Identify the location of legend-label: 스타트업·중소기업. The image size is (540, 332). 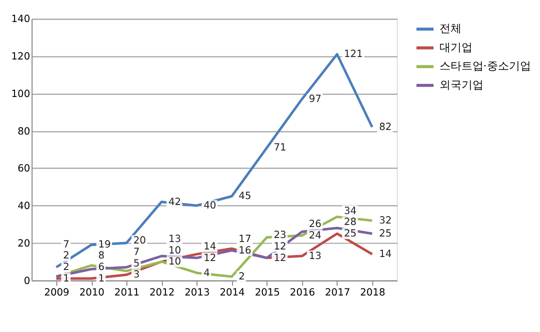
(485, 66).